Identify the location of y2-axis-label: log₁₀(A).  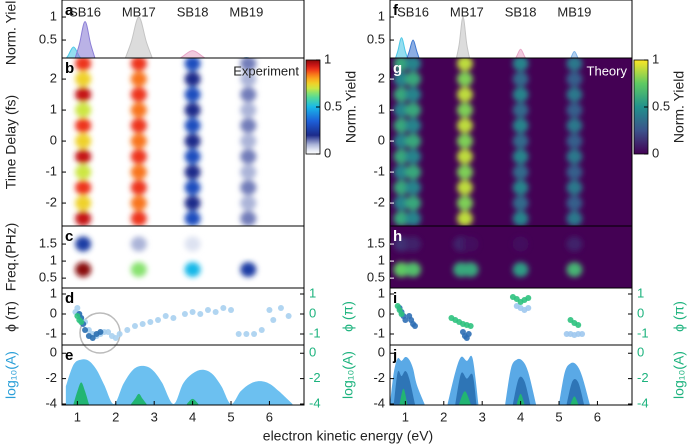
(679, 375).